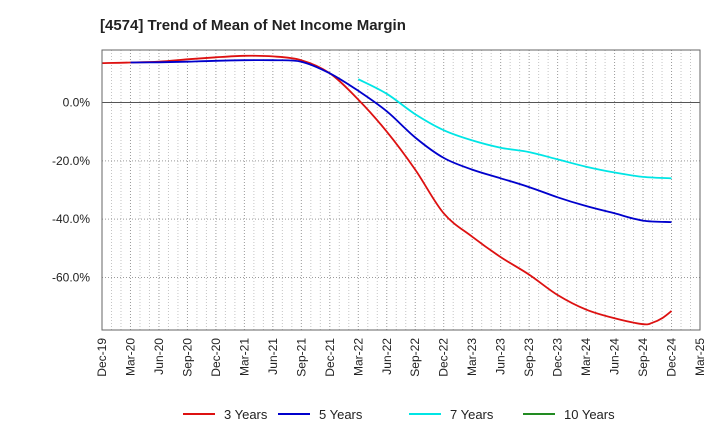 This screenshot has width=720, height=440. Describe the element at coordinates (672, 357) in the screenshot. I see `x-tick-label: Dec-24` at that location.